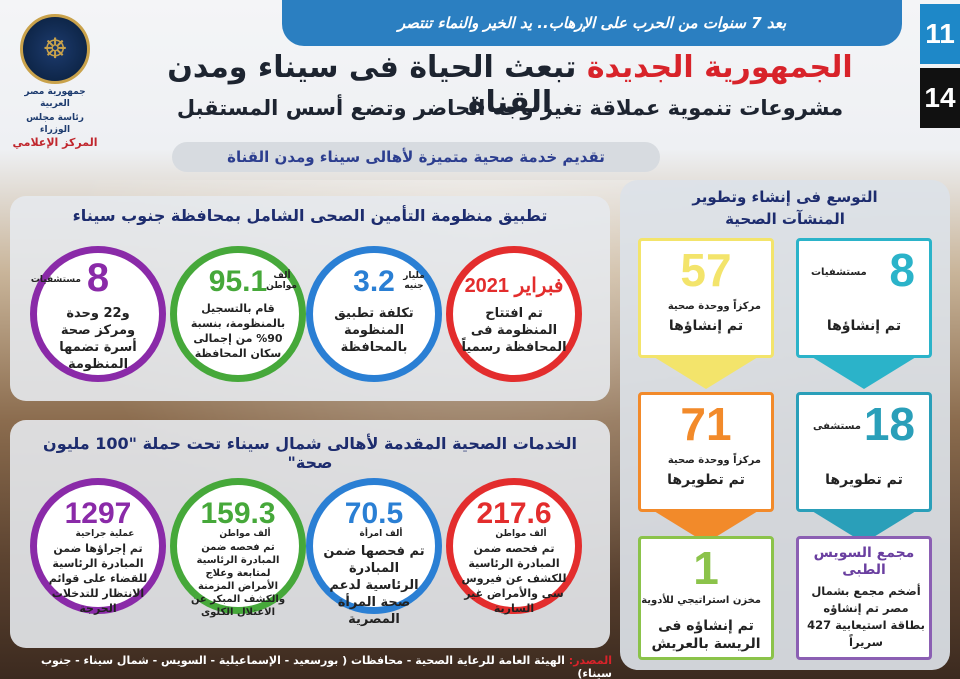 The image size is (960, 679). Describe the element at coordinates (864, 553) in the screenshot. I see `card-number: مجمع السويس` at that location.